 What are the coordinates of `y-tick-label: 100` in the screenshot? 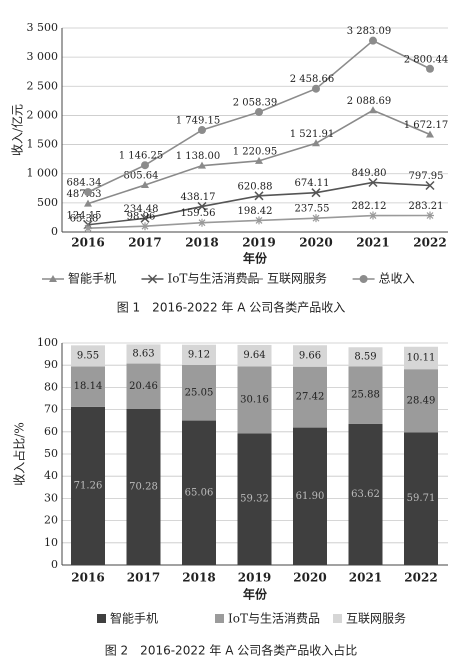 It's located at (47, 342).